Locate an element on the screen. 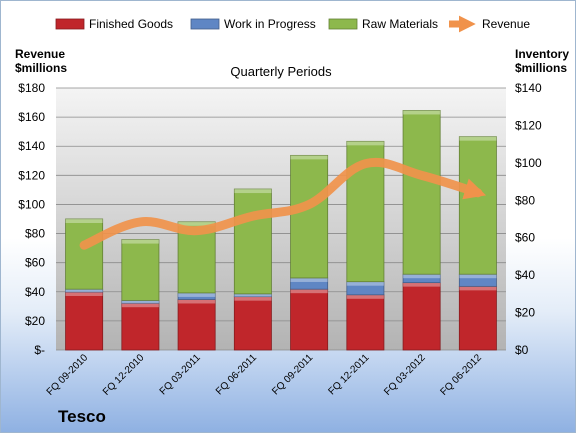 Image resolution: width=576 pixels, height=433 pixels. right-axis-ticks: $0 $20 $40 $60 $80 $100 $120 $140 is located at coordinates (528, 219).